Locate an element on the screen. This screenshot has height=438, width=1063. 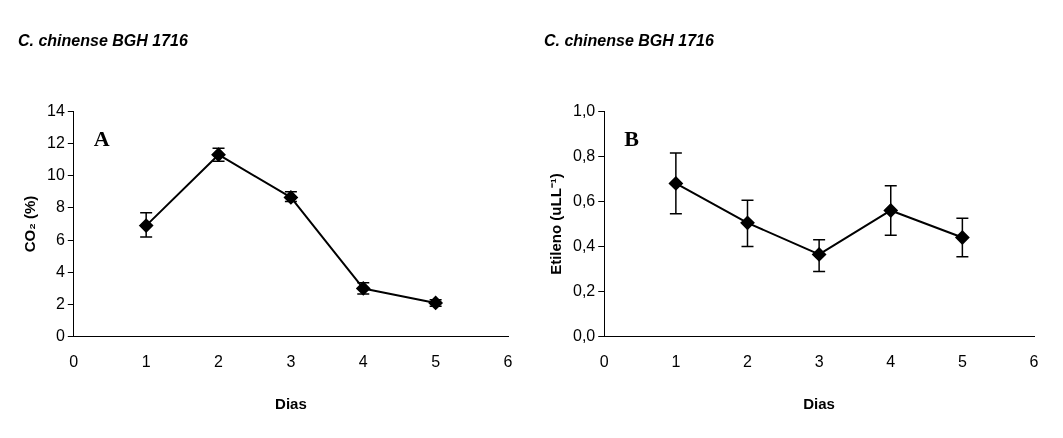
y-tick-label: 0 is located at coordinates (60, 336).